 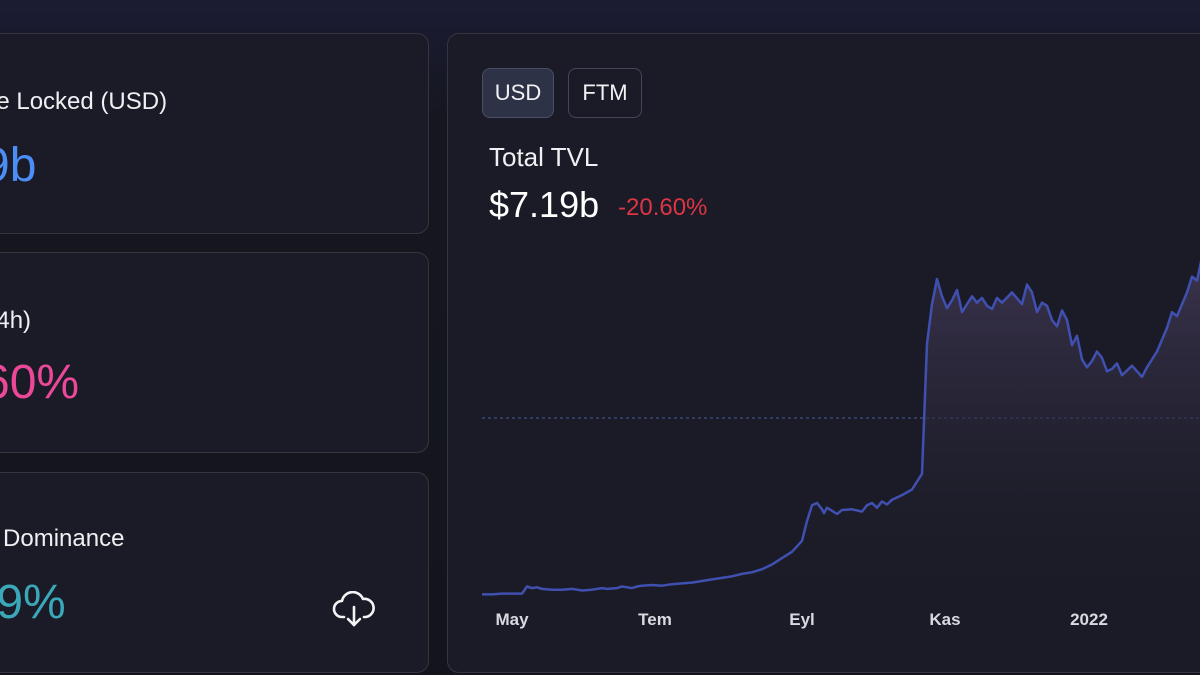 What do you see at coordinates (944, 619) in the screenshot?
I see `x-tick-label: Kas` at bounding box center [944, 619].